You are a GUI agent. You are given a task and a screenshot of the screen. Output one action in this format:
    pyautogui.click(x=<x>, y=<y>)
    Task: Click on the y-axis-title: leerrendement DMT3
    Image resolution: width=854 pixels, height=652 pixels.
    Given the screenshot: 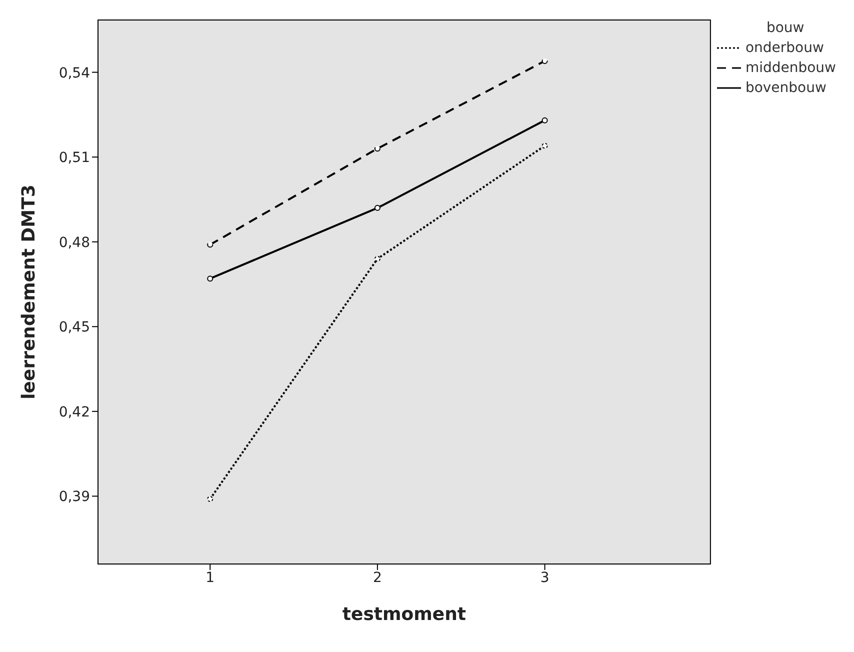 What is the action you would take?
    pyautogui.click(x=29, y=292)
    